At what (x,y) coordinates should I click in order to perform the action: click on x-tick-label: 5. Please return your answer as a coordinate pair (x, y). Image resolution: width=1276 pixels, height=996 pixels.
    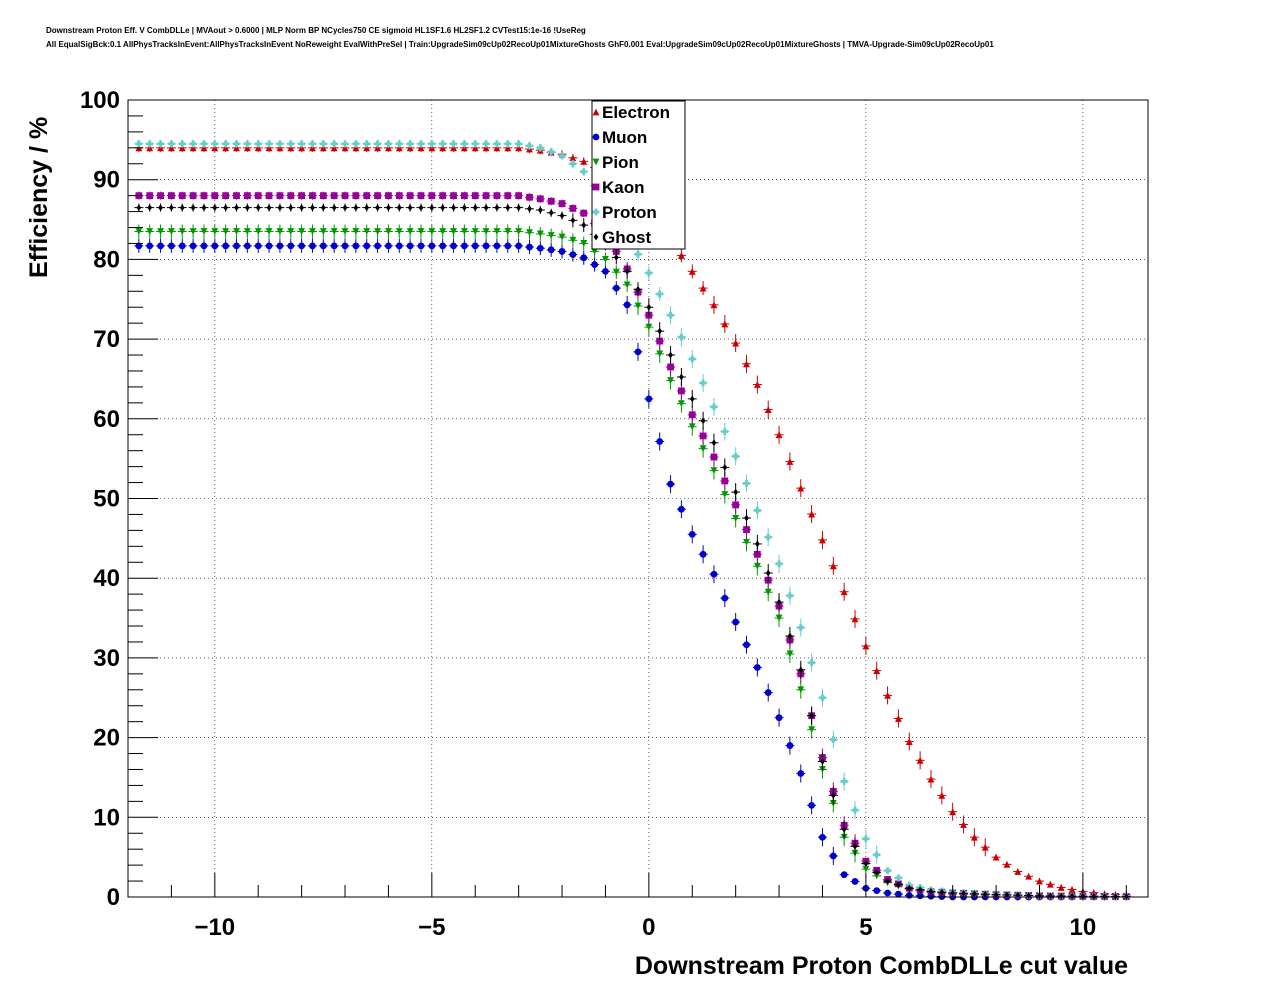
    Looking at the image, I should click on (865, 927).